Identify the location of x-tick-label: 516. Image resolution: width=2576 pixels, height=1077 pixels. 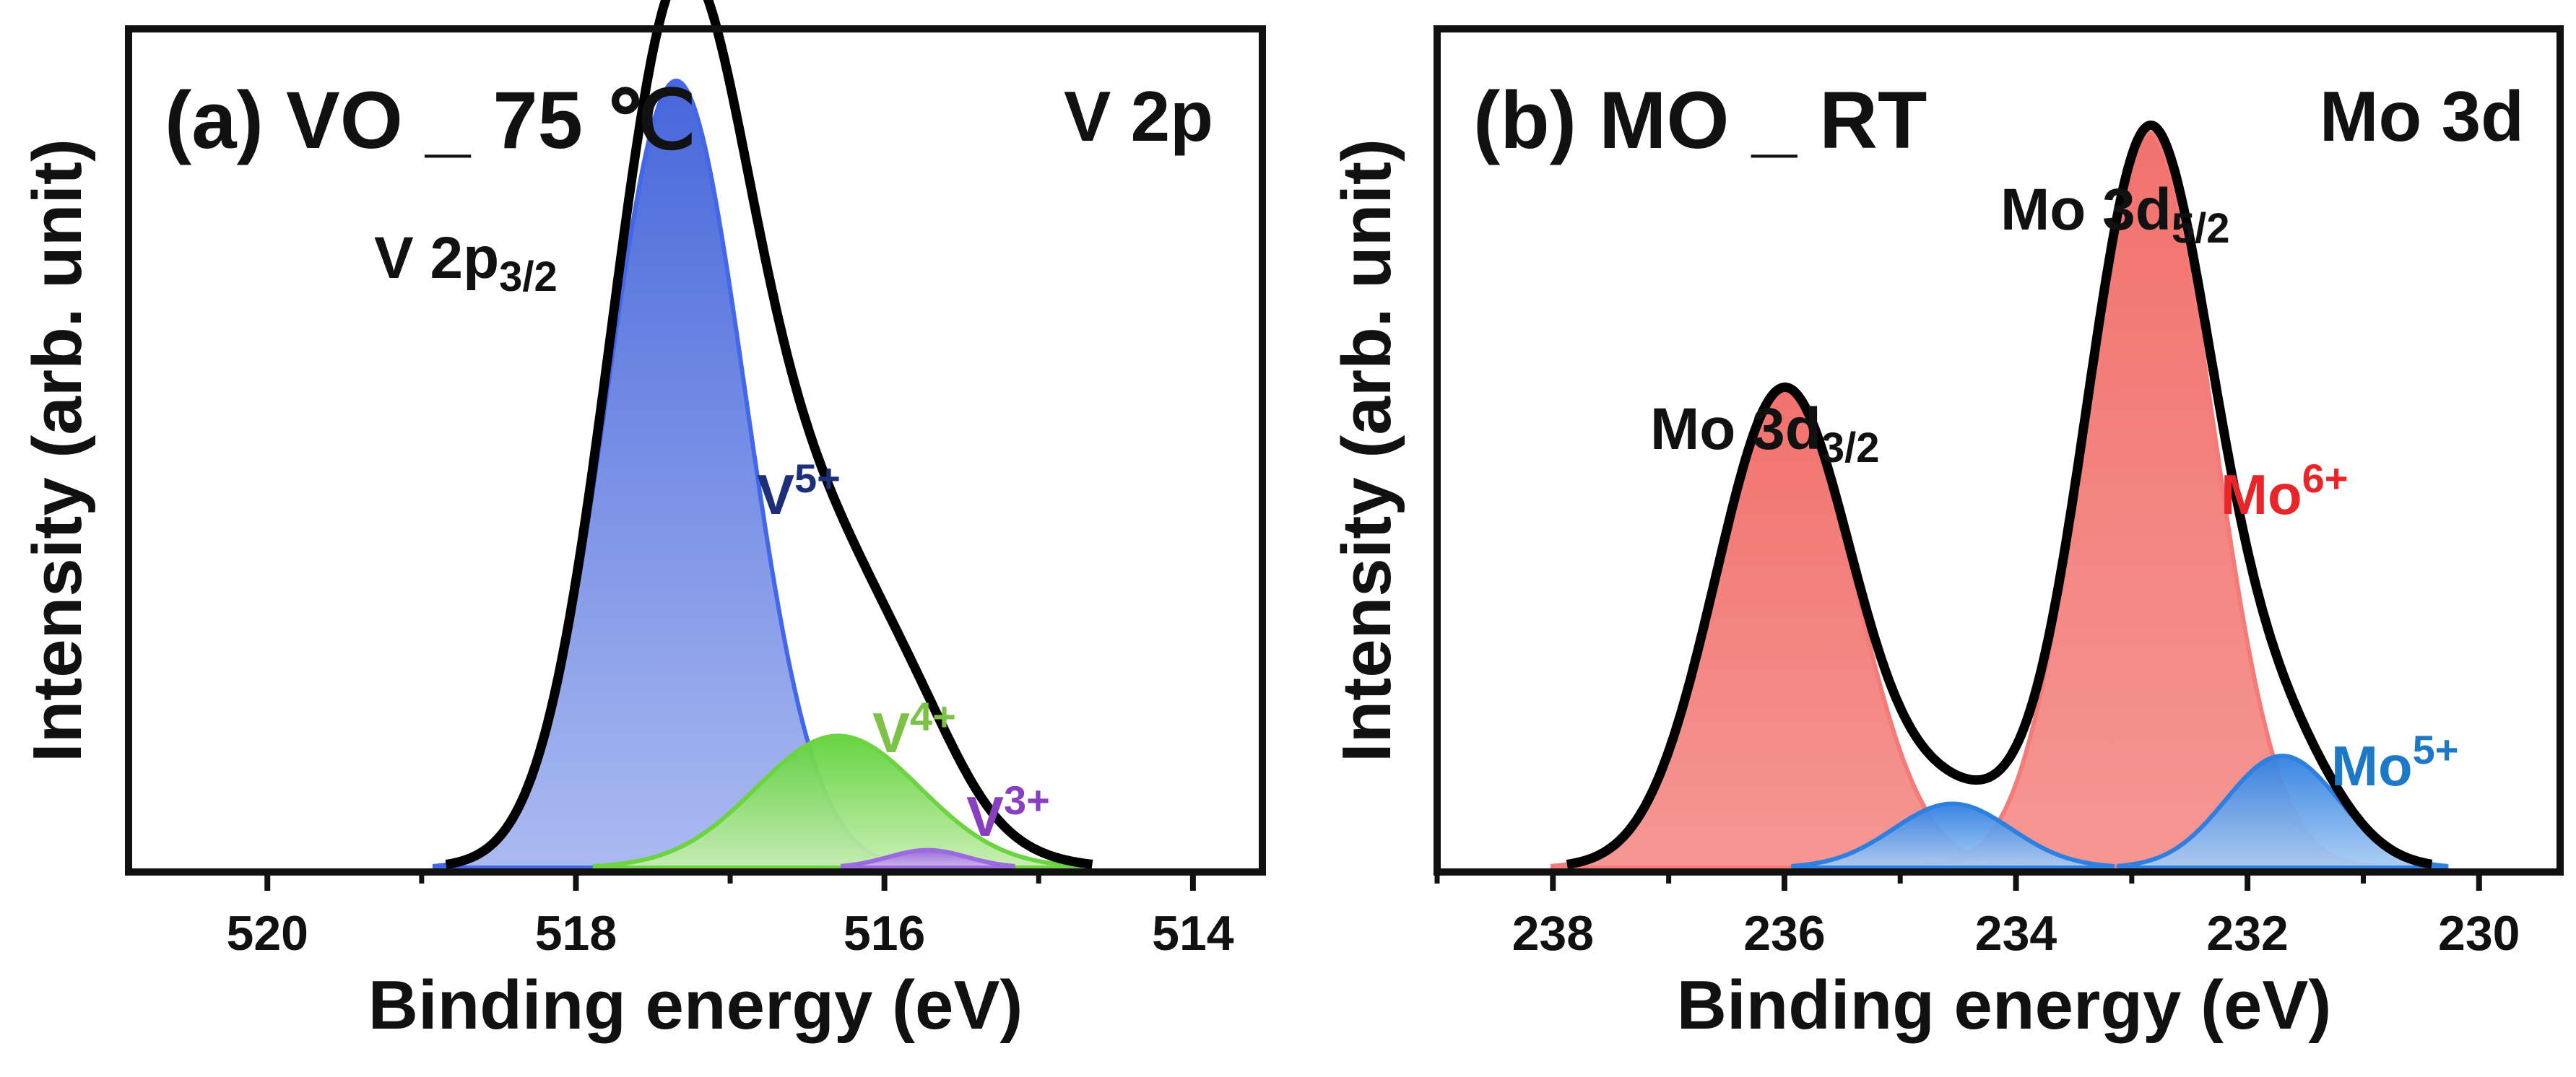
(884, 934).